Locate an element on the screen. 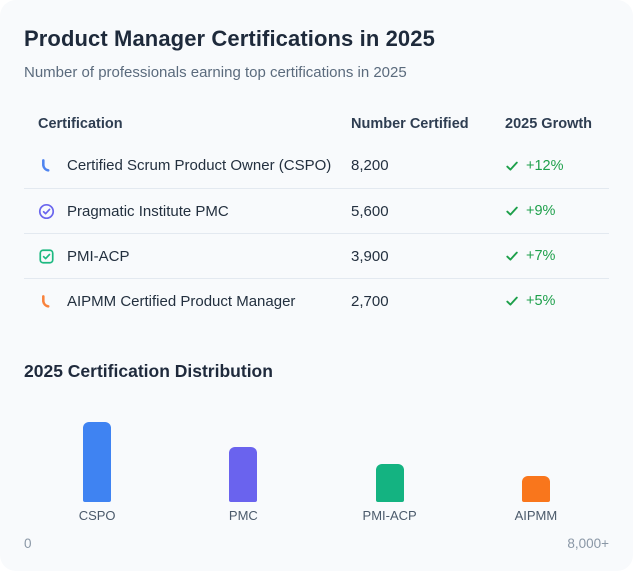  certified-count: 5,600 is located at coordinates (370, 211).